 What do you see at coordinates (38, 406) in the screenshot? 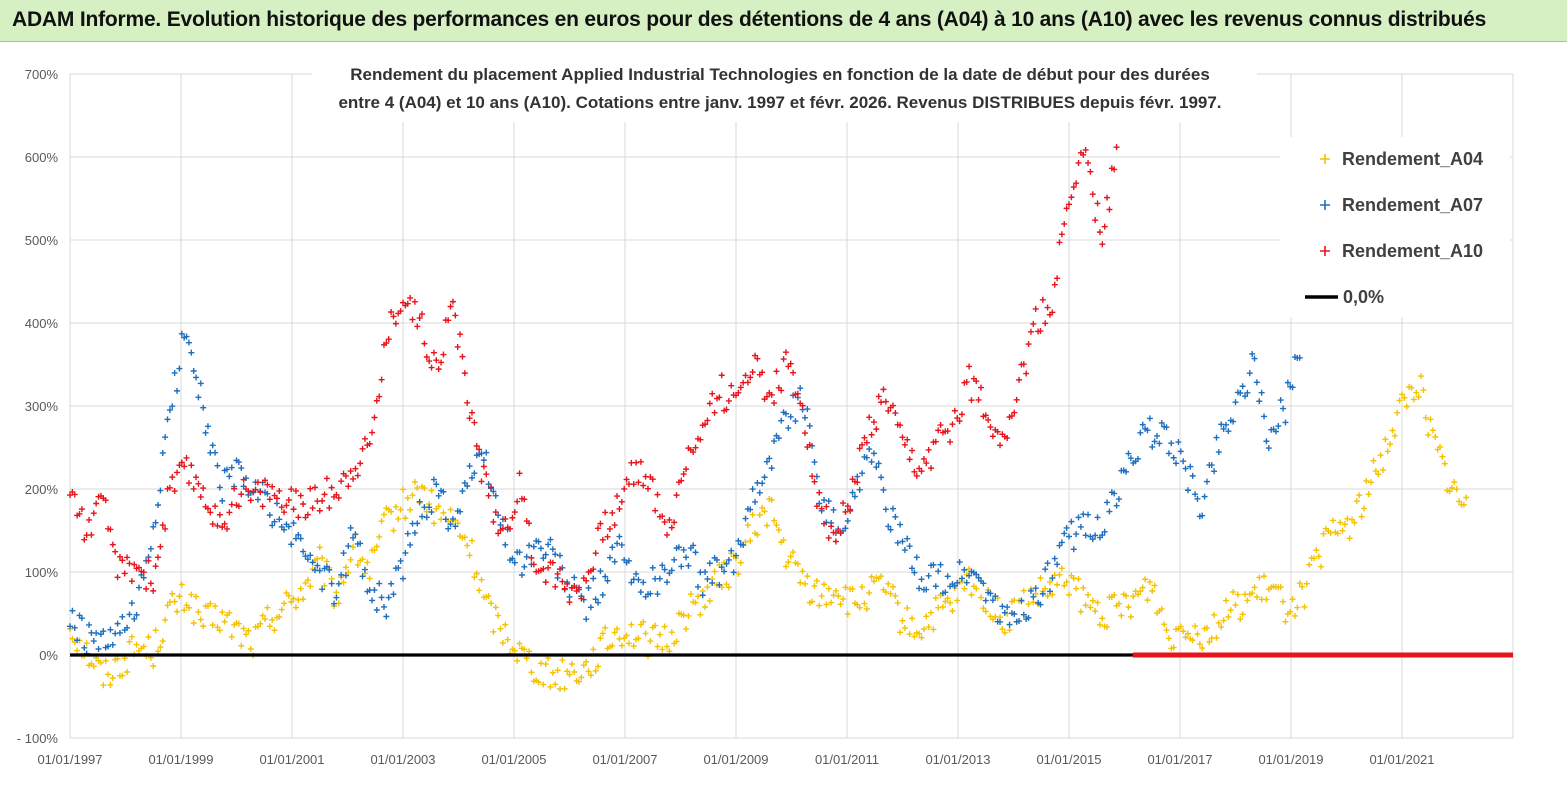
I see `y-axis-ticks: - 100% 0% 100% 200% 300% 400% 500% 600% 700%` at bounding box center [38, 406].